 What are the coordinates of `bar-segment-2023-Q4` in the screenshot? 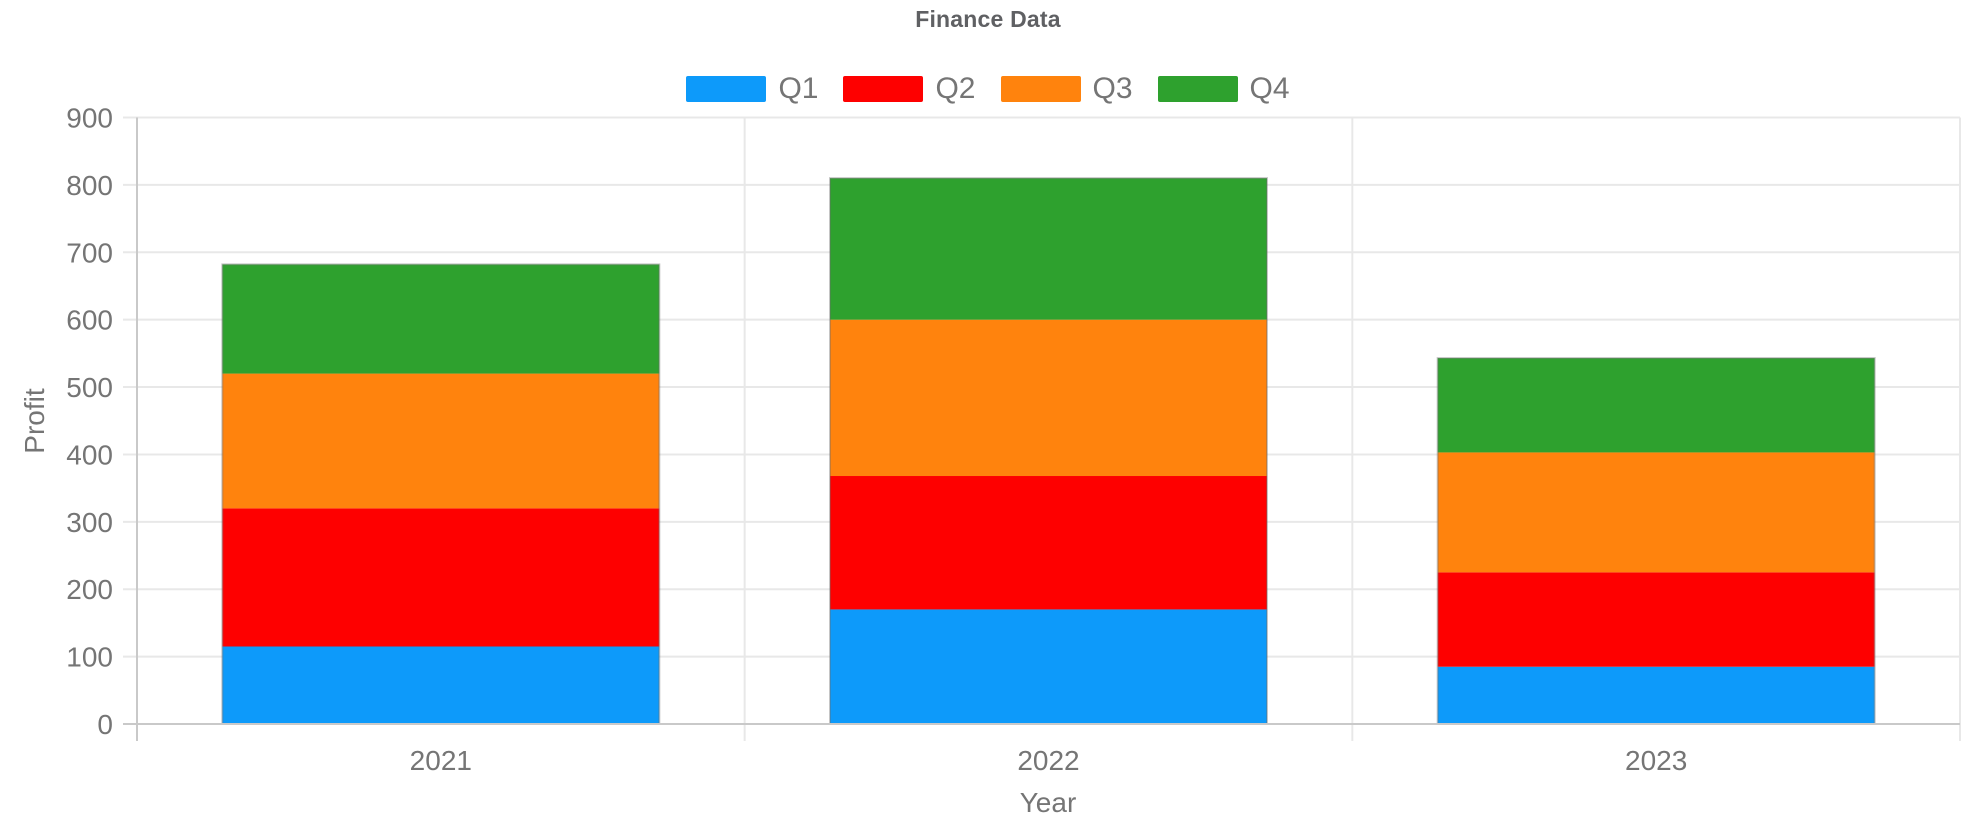 It's located at (1656, 405).